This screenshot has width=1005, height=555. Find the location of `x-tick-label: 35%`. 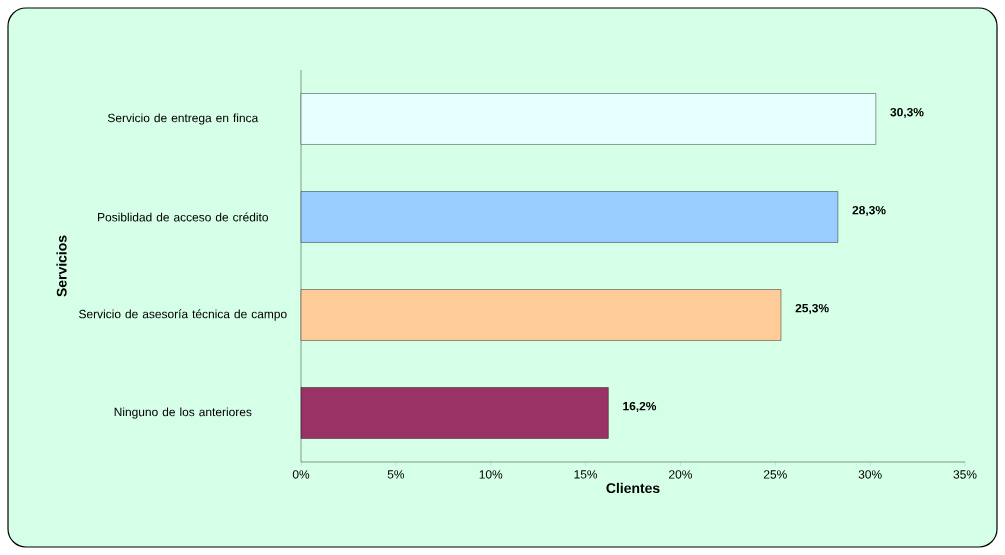

x-tick-label: 35% is located at coordinates (965, 474).